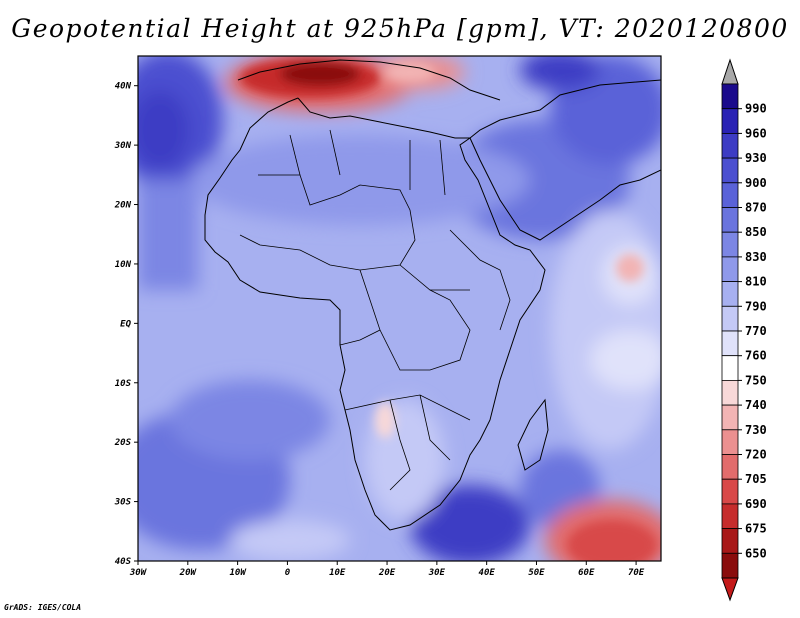  Describe the element at coordinates (437, 573) in the screenshot. I see `lon-label: 30E` at that location.